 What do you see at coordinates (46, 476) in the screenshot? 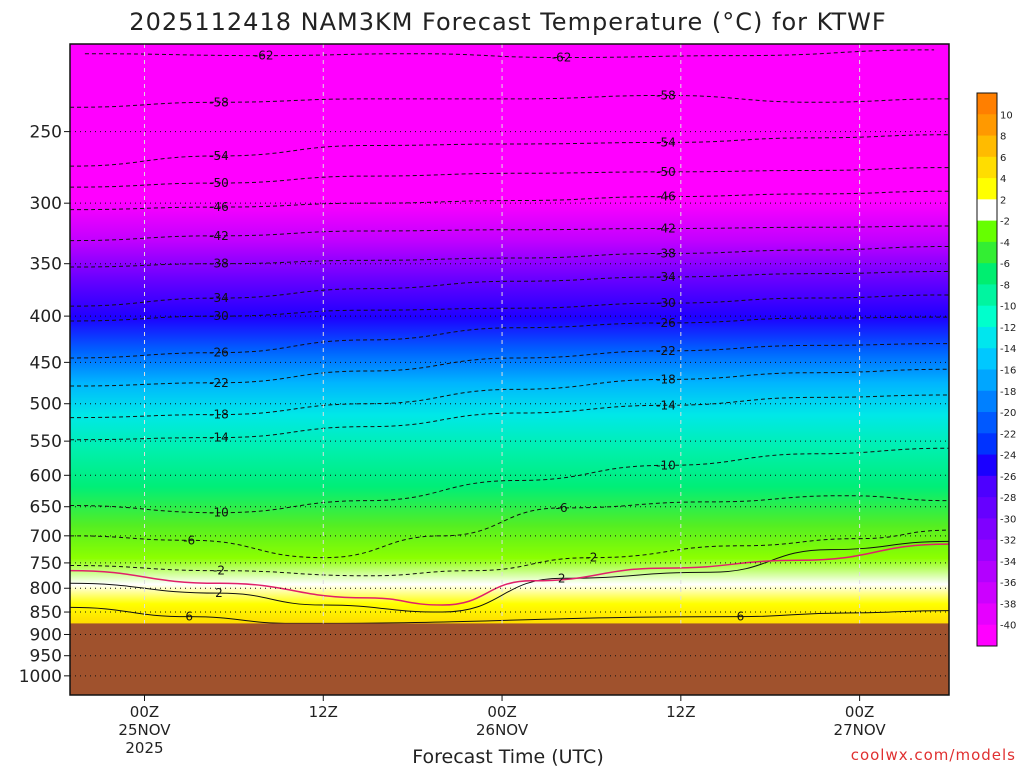
I see `y-tick-label: 600` at bounding box center [46, 476].